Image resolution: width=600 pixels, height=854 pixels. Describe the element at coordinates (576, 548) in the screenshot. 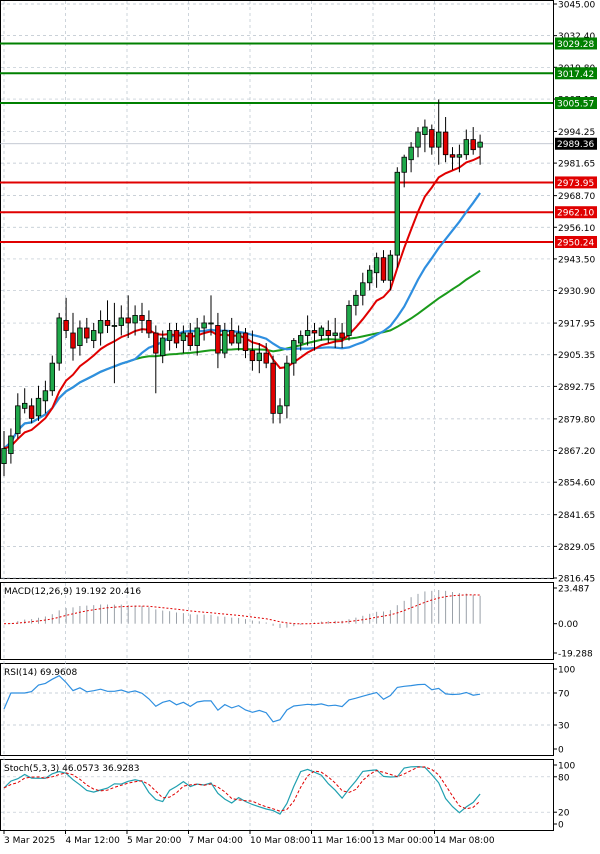

I see `price-label: 2829.05` at that location.